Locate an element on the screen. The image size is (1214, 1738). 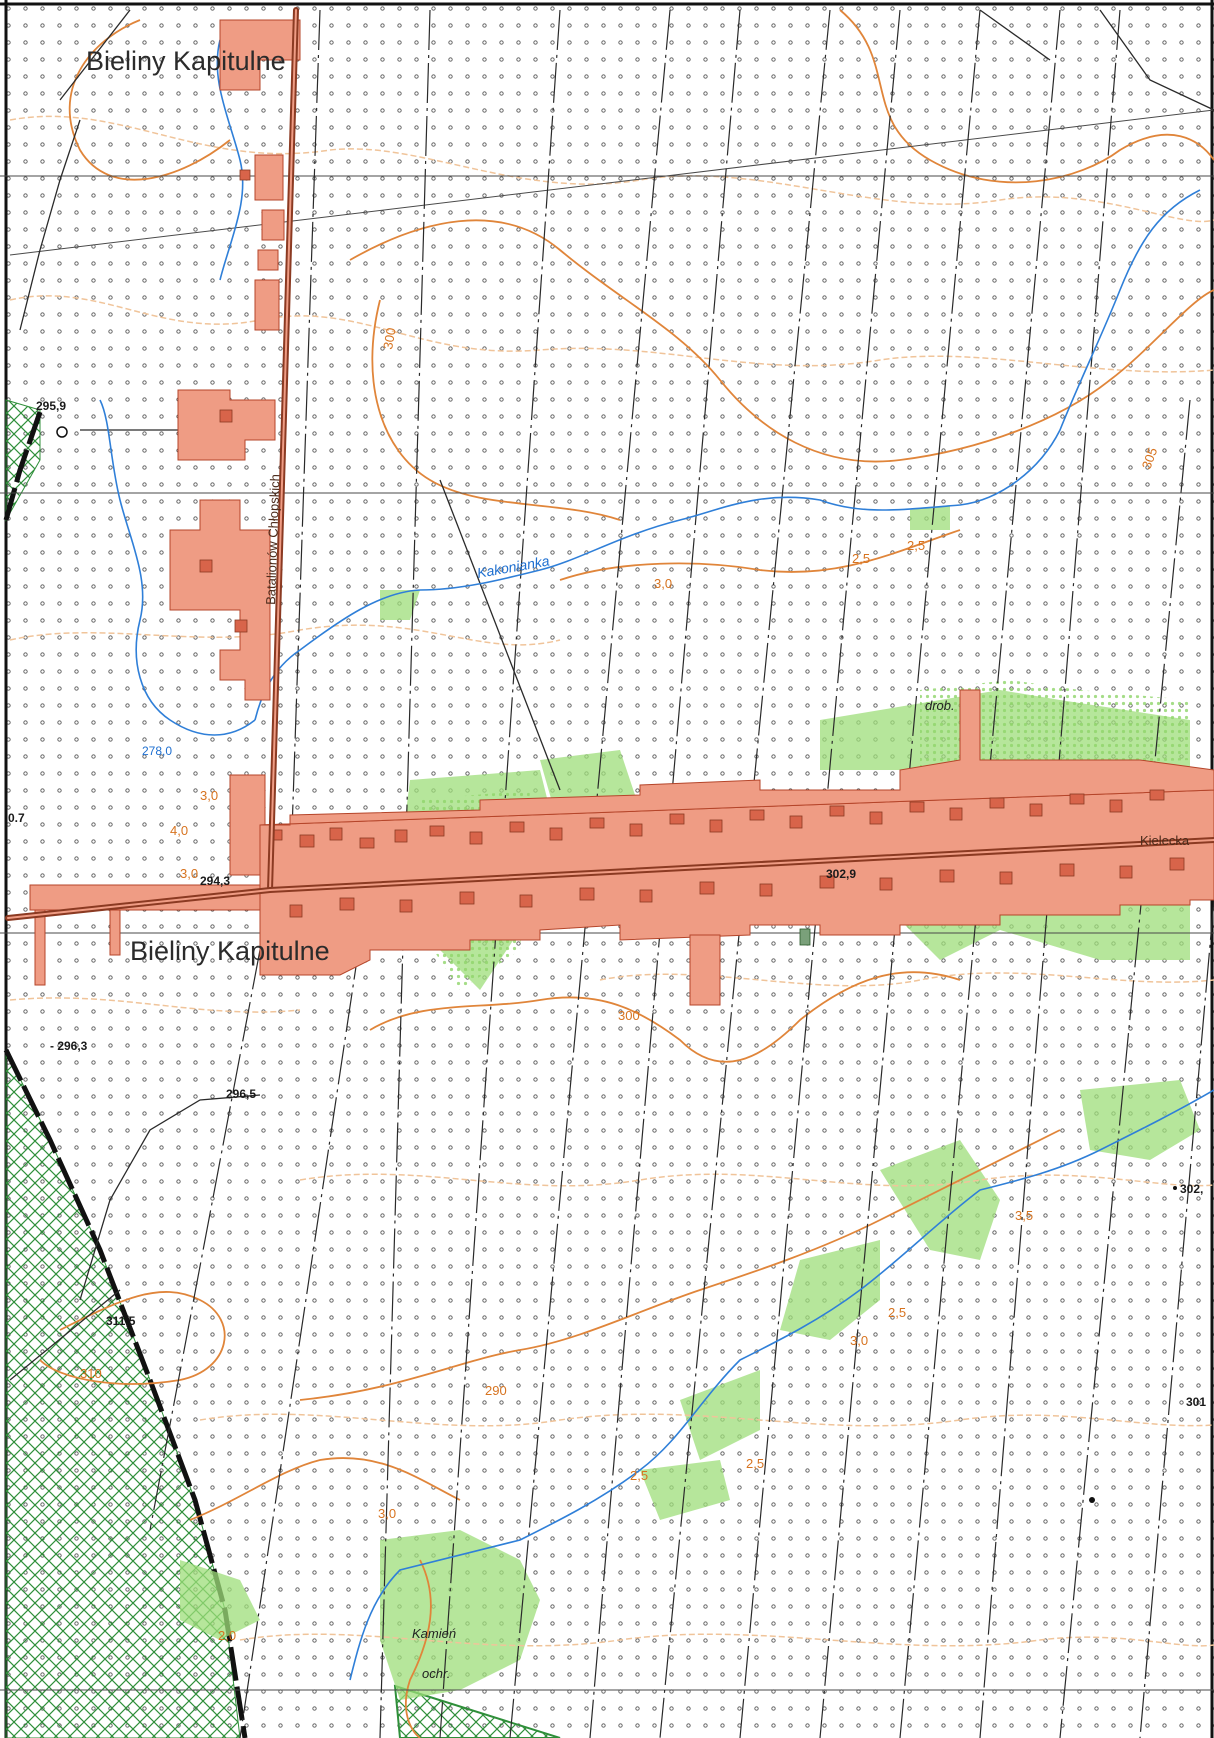
place-label-top: Bieliny Kapitulne is located at coordinates (186, 61).